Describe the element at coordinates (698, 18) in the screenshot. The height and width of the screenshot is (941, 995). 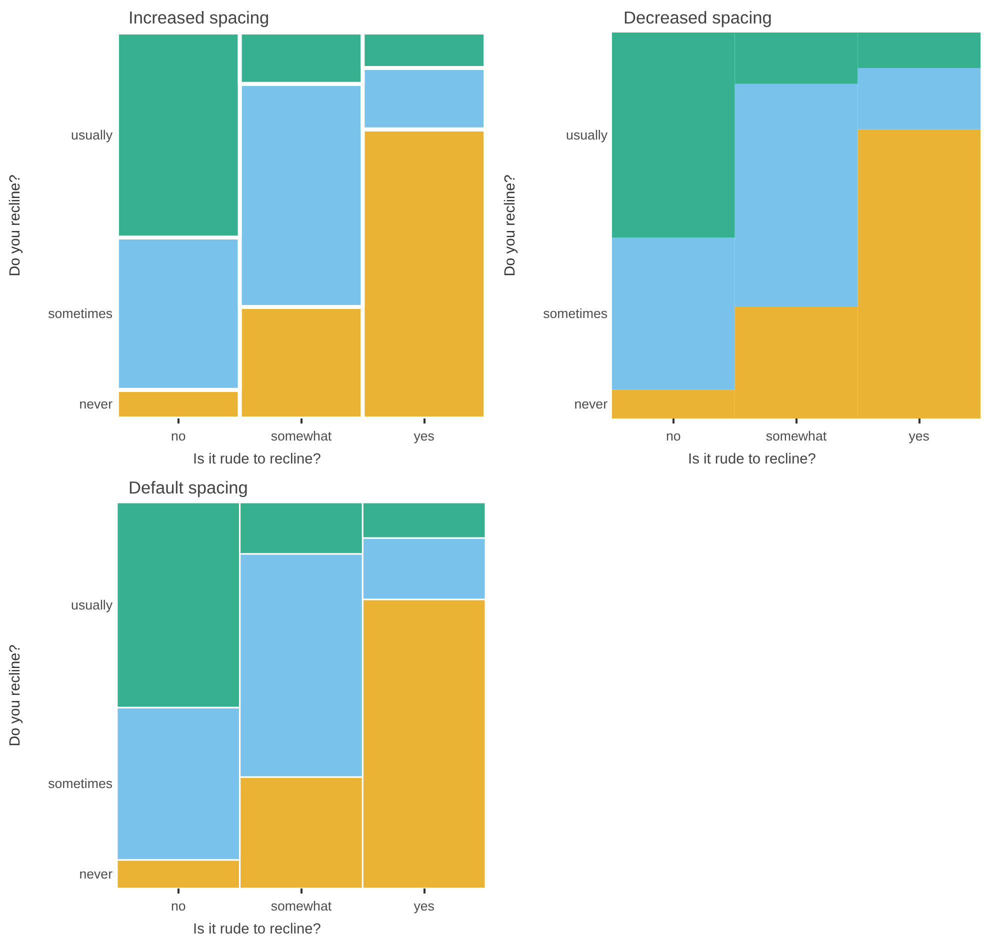
I see `chart-title: Decreased spacing` at that location.